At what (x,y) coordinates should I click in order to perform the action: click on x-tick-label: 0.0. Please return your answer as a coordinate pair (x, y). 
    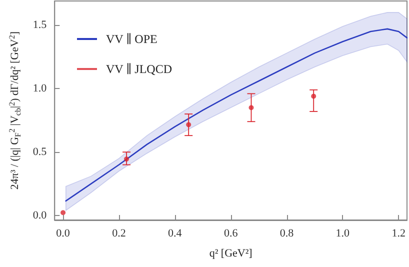
    Looking at the image, I should click on (63, 234).